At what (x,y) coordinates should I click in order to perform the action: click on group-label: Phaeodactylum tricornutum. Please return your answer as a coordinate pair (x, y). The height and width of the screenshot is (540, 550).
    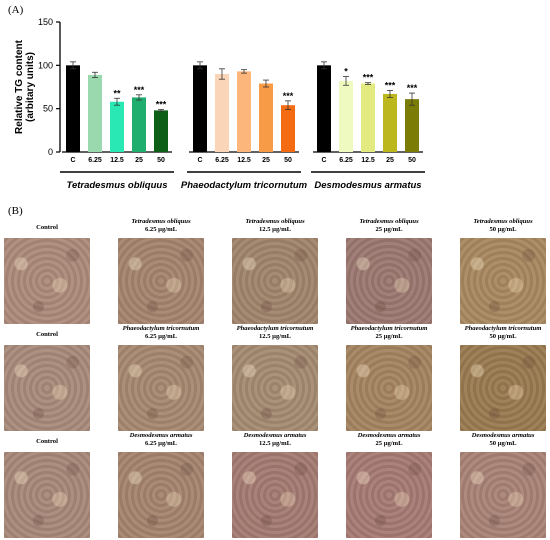
    Looking at the image, I should click on (244, 185).